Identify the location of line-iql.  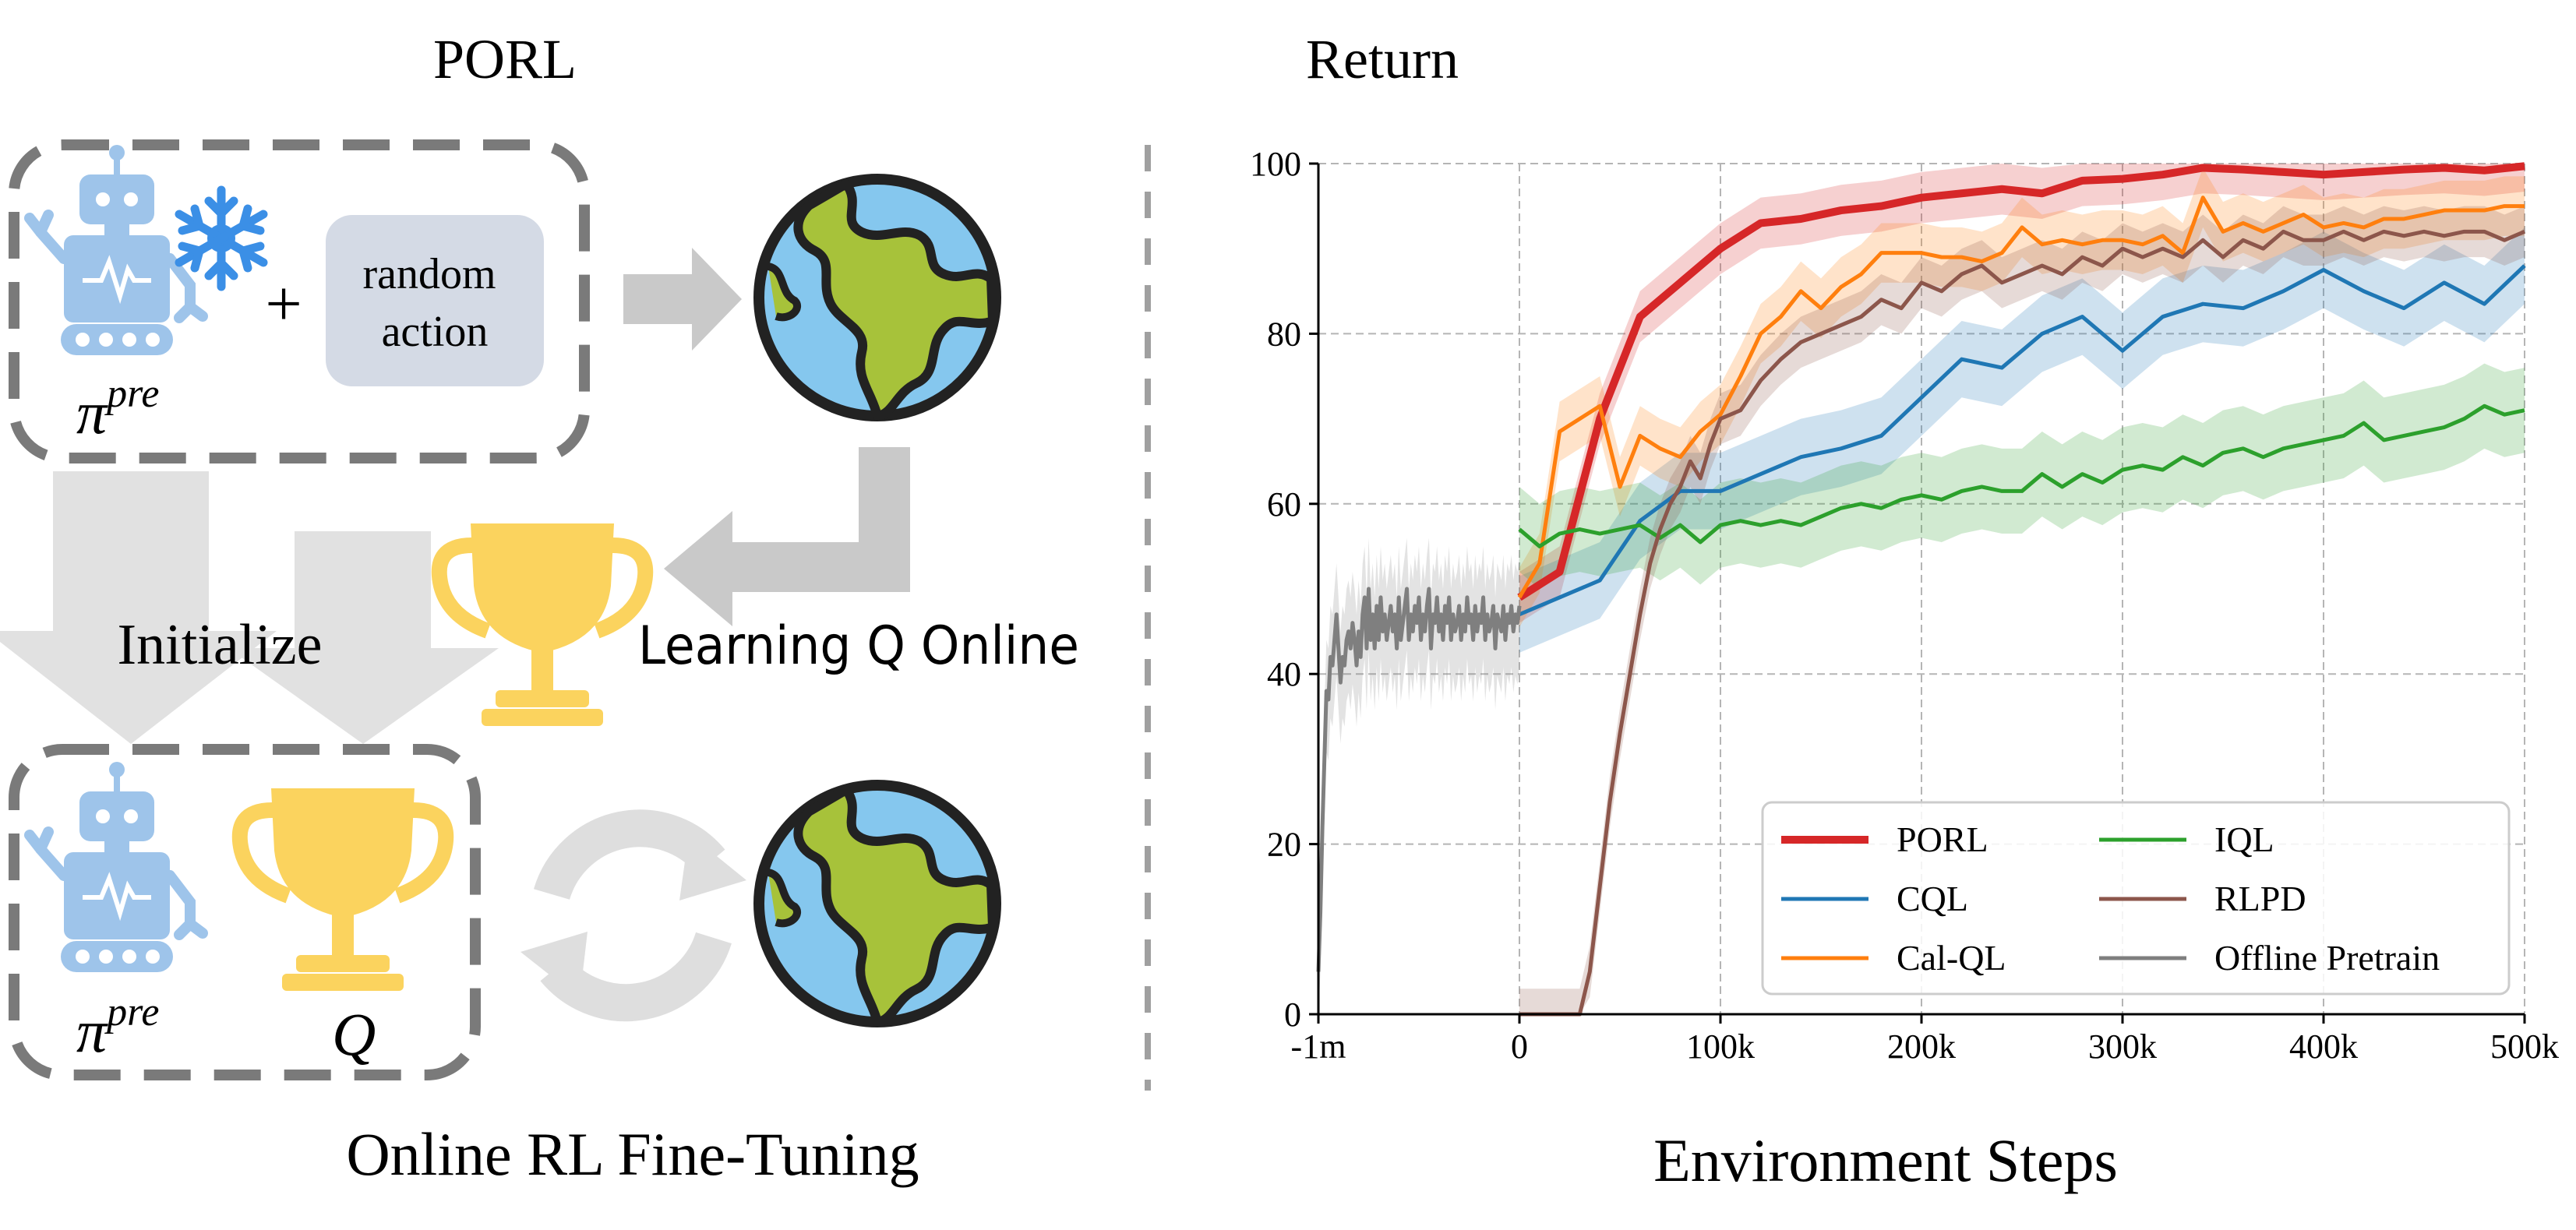
(2021, 476).